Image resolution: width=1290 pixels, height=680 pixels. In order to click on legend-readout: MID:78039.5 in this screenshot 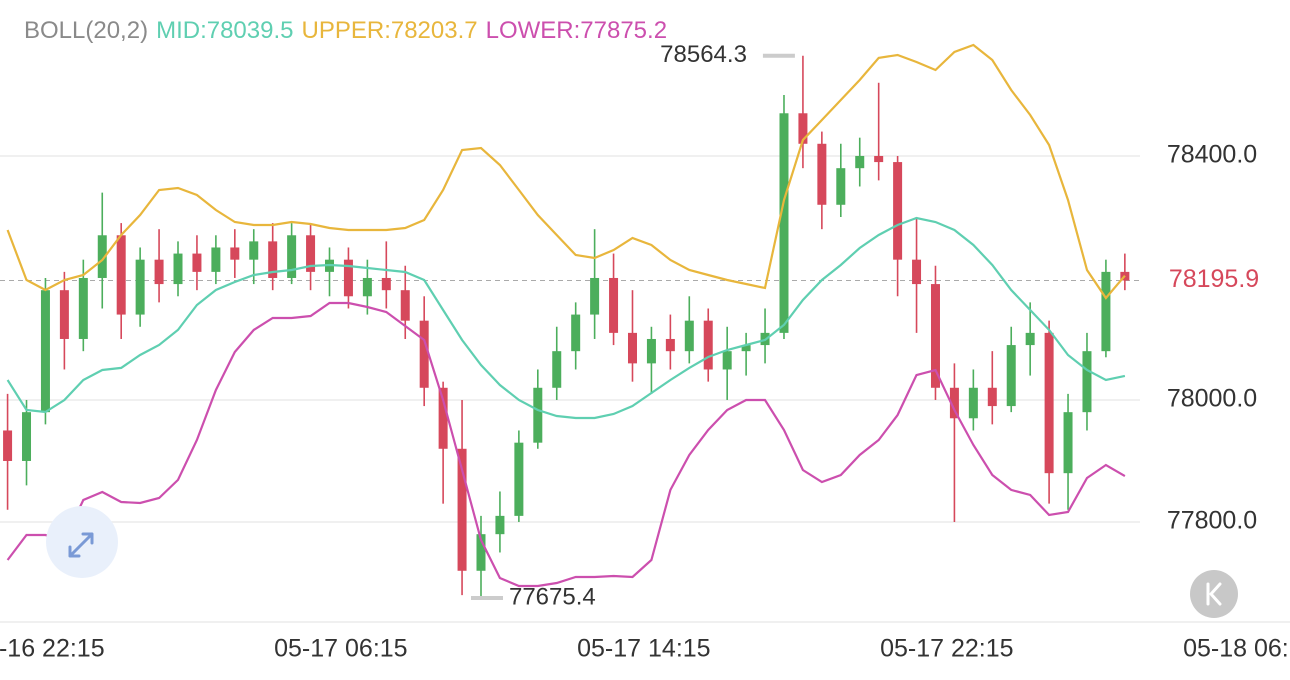, I will do `click(224, 30)`.